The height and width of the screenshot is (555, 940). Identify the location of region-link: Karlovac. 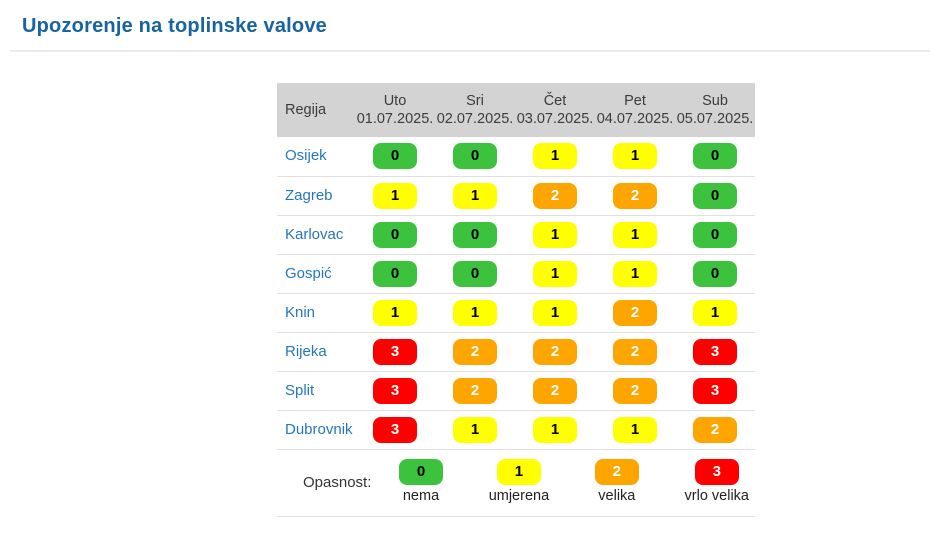
(314, 234).